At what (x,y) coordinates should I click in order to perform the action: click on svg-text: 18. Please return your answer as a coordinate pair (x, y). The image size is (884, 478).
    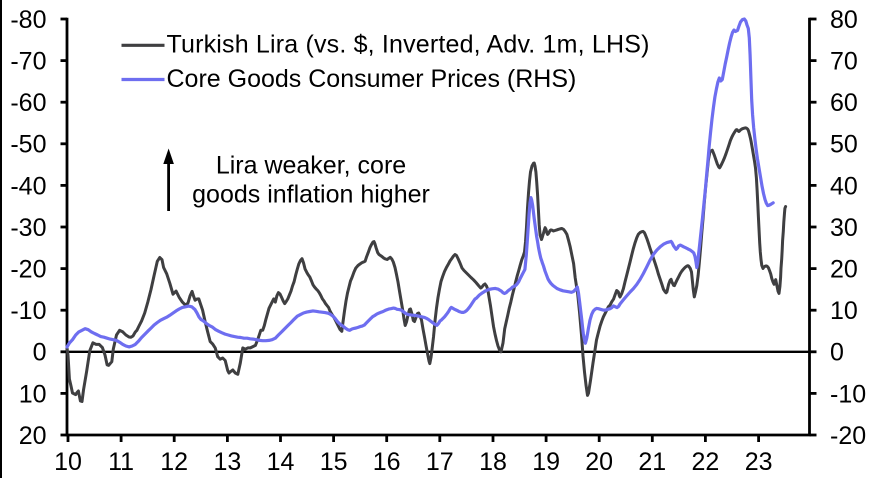
    Looking at the image, I should click on (493, 462).